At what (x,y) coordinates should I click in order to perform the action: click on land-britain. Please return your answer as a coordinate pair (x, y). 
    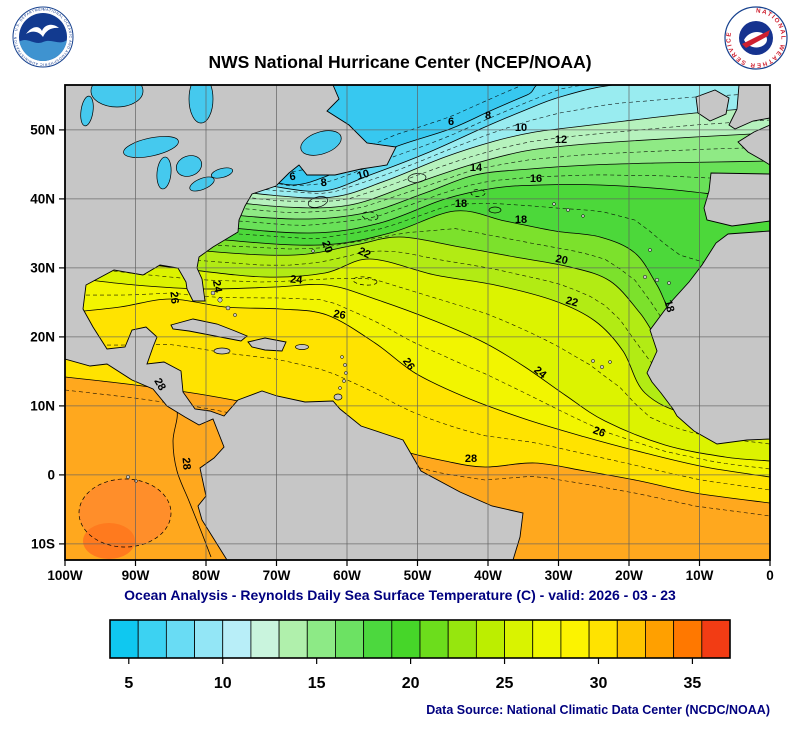
    Looking at the image, I should click on (749, 107).